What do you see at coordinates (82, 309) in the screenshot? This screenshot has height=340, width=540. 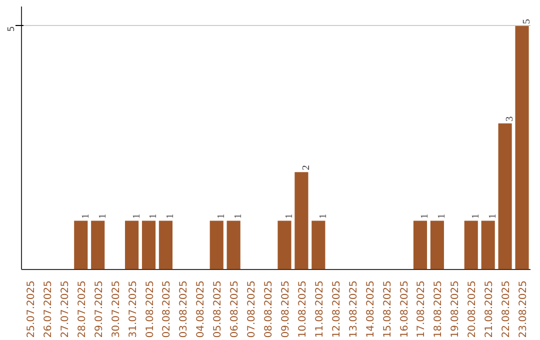 I see `x-tick-label: 28.07.2025` at bounding box center [82, 309].